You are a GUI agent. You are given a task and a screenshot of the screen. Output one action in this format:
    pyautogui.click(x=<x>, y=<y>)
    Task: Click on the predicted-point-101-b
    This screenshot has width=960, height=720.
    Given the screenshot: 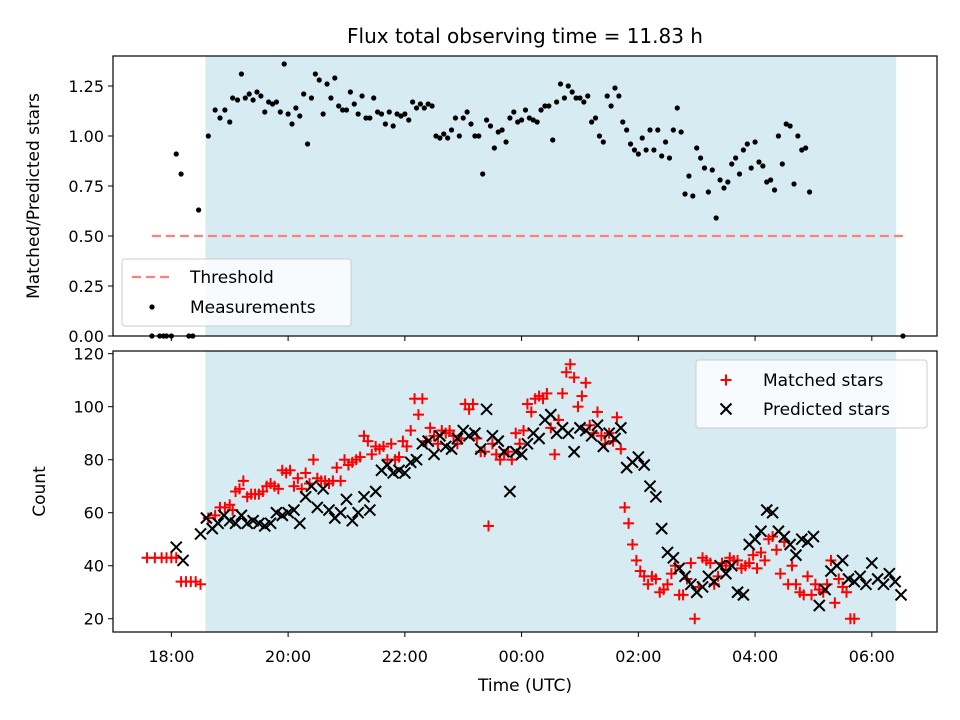 What is the action you would take?
    pyautogui.click(x=778, y=531)
    